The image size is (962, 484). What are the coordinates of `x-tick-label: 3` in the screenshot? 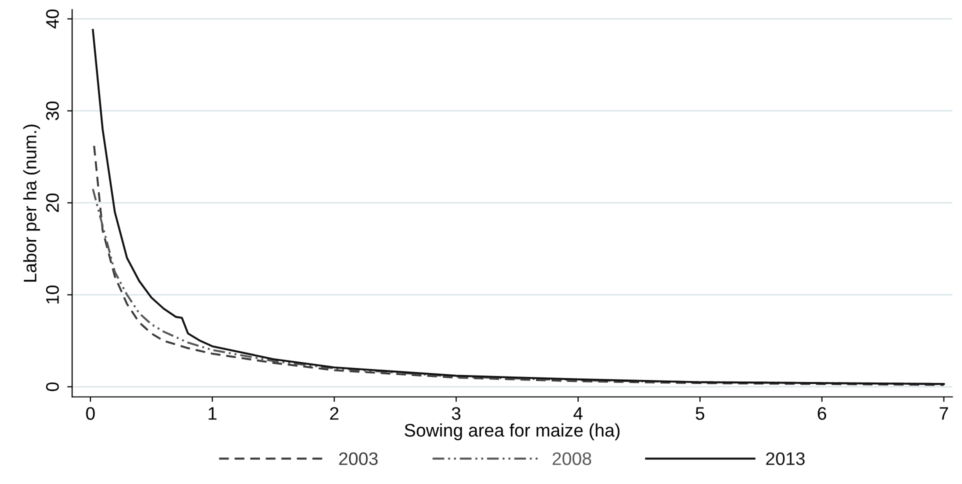 It's located at (456, 413).